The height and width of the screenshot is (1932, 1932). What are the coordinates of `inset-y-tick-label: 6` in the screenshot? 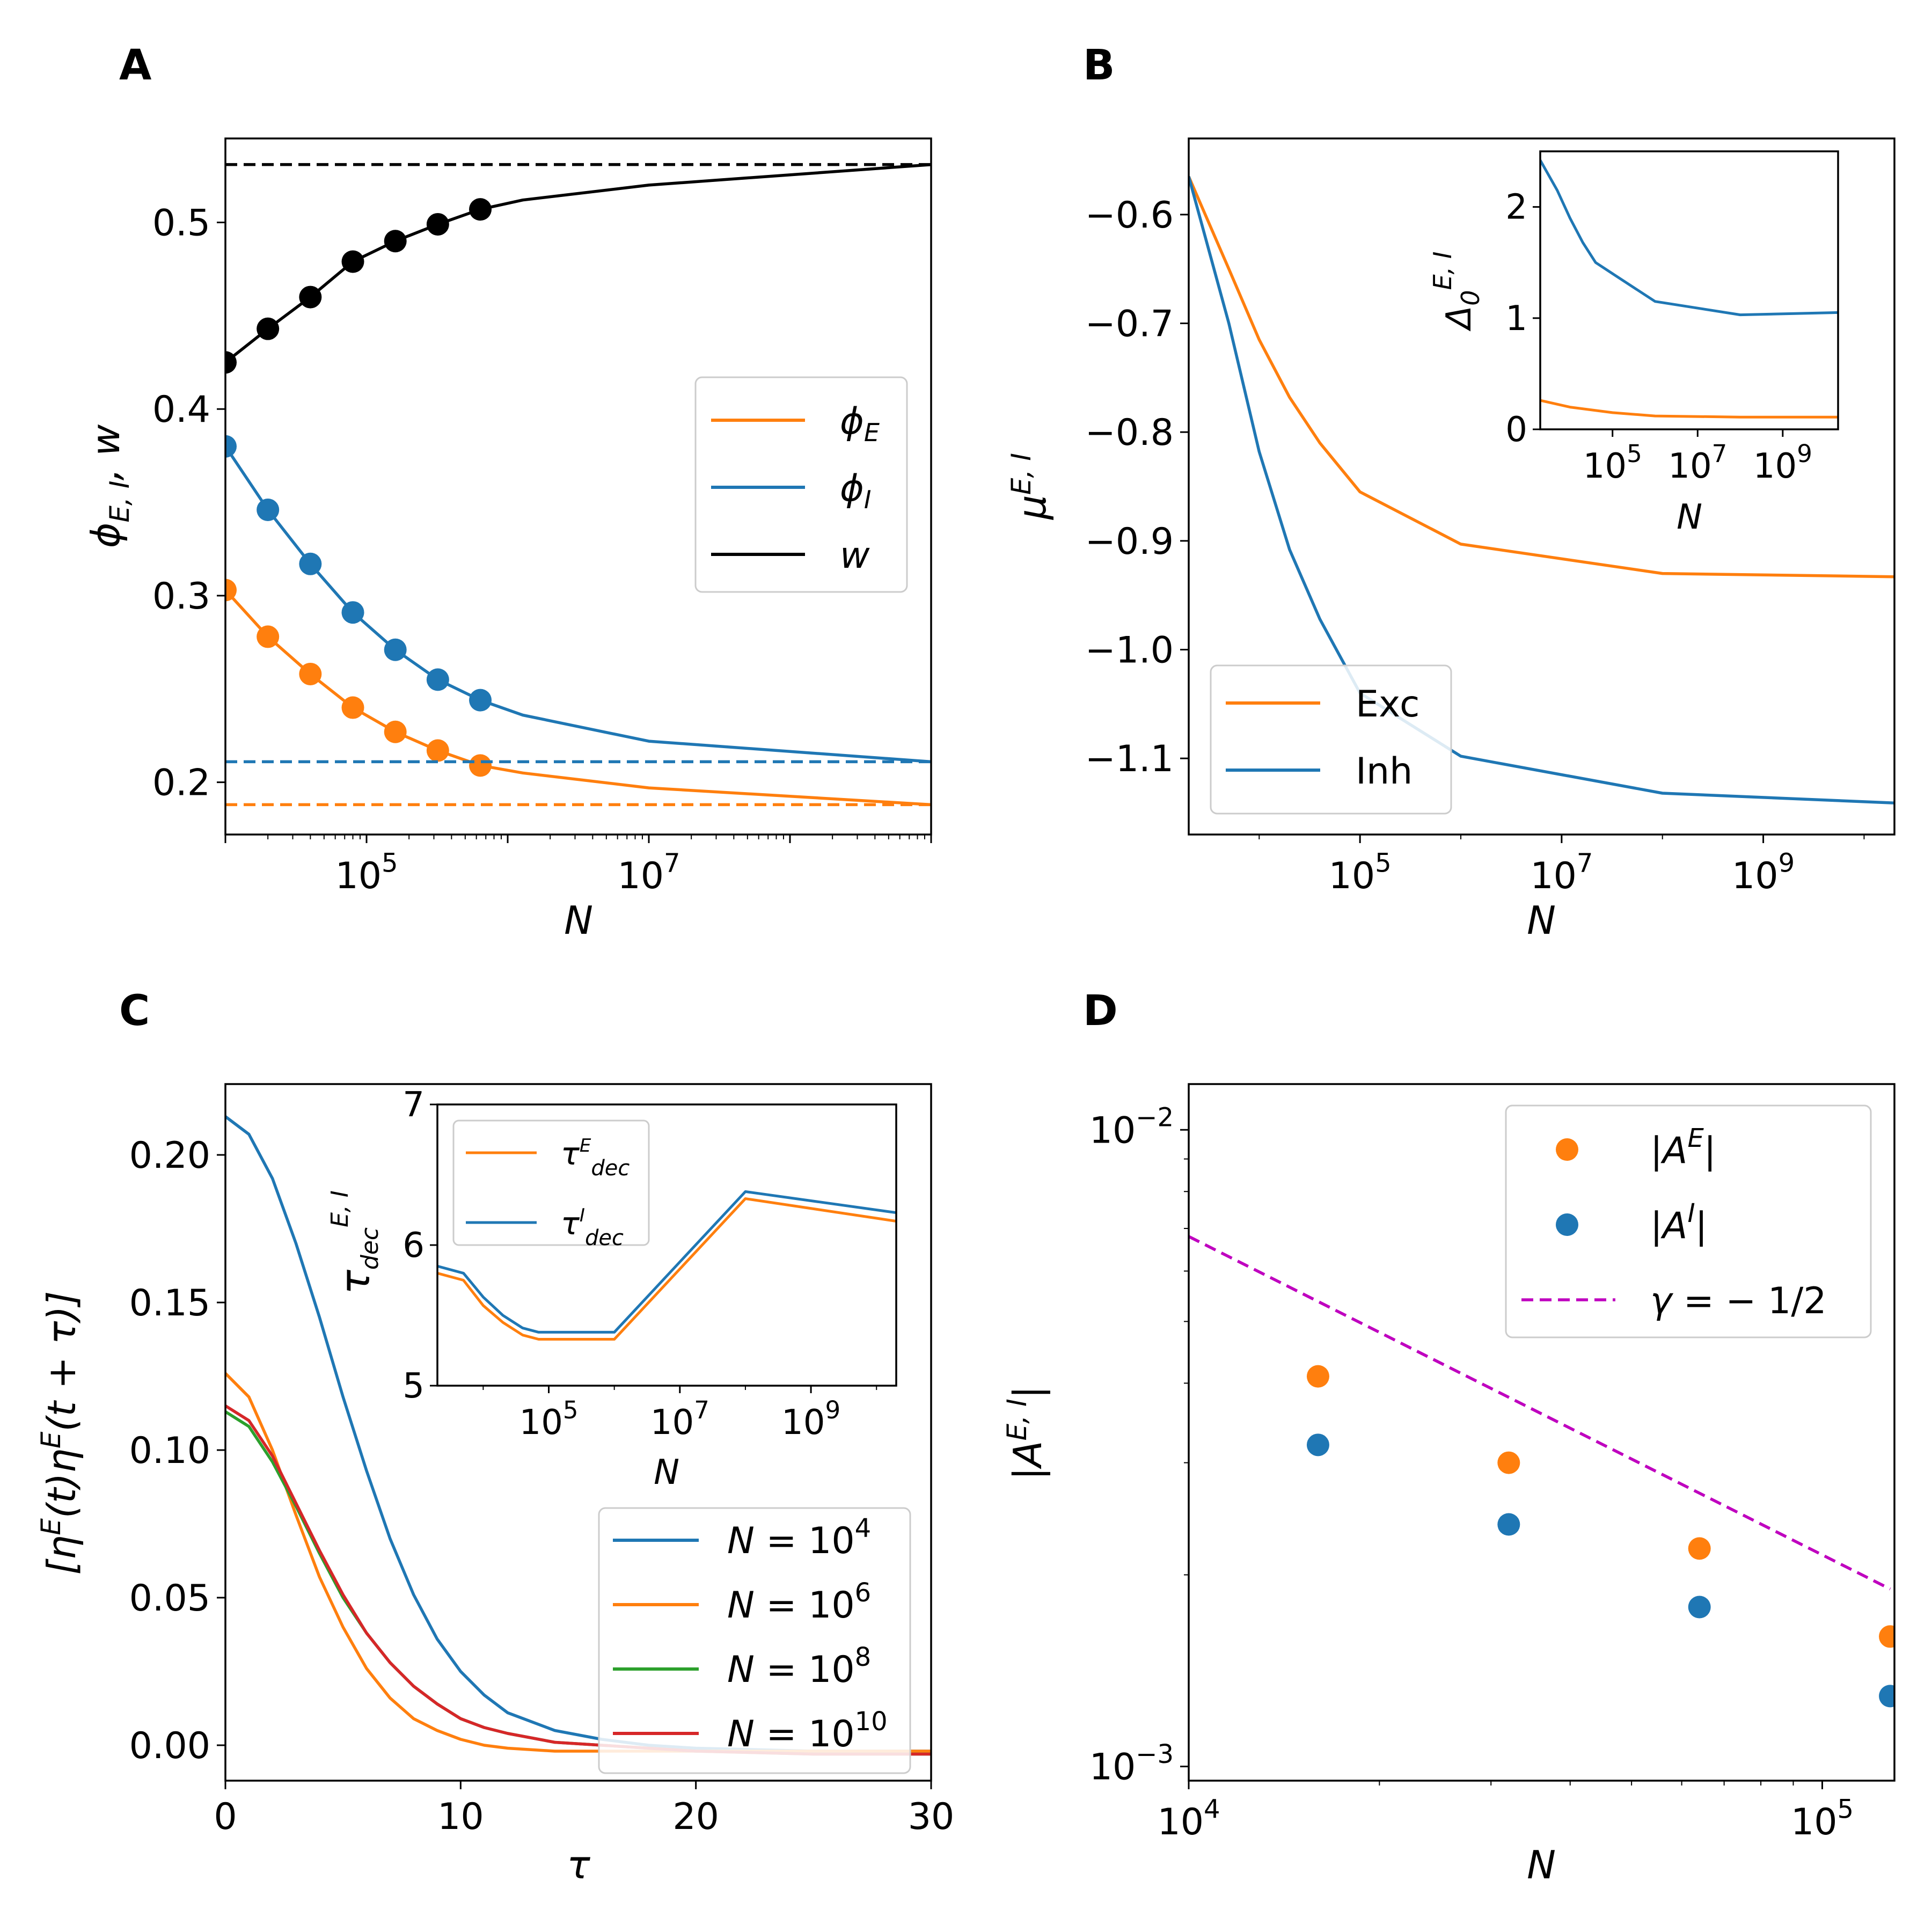 It's located at (413, 1245).